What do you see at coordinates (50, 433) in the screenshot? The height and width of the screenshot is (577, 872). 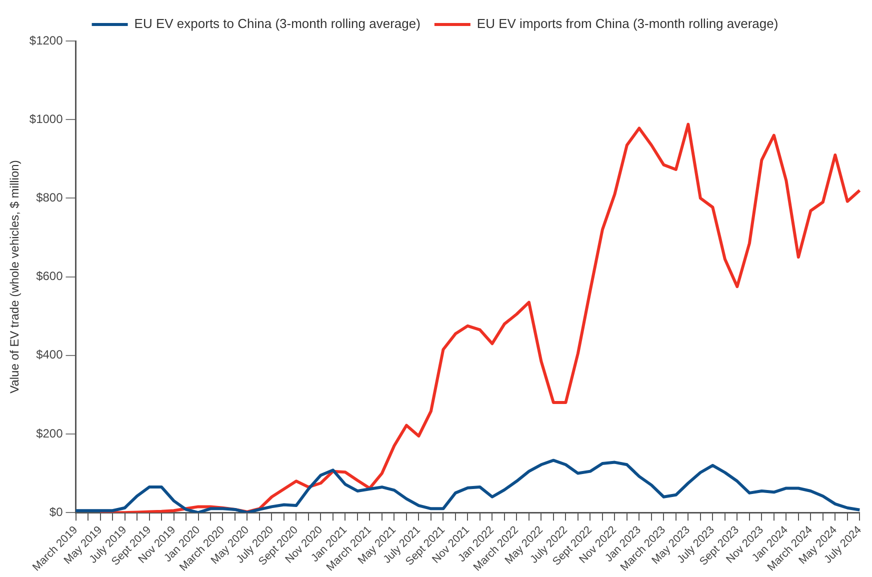 I see `y-tick-label: $200` at bounding box center [50, 433].